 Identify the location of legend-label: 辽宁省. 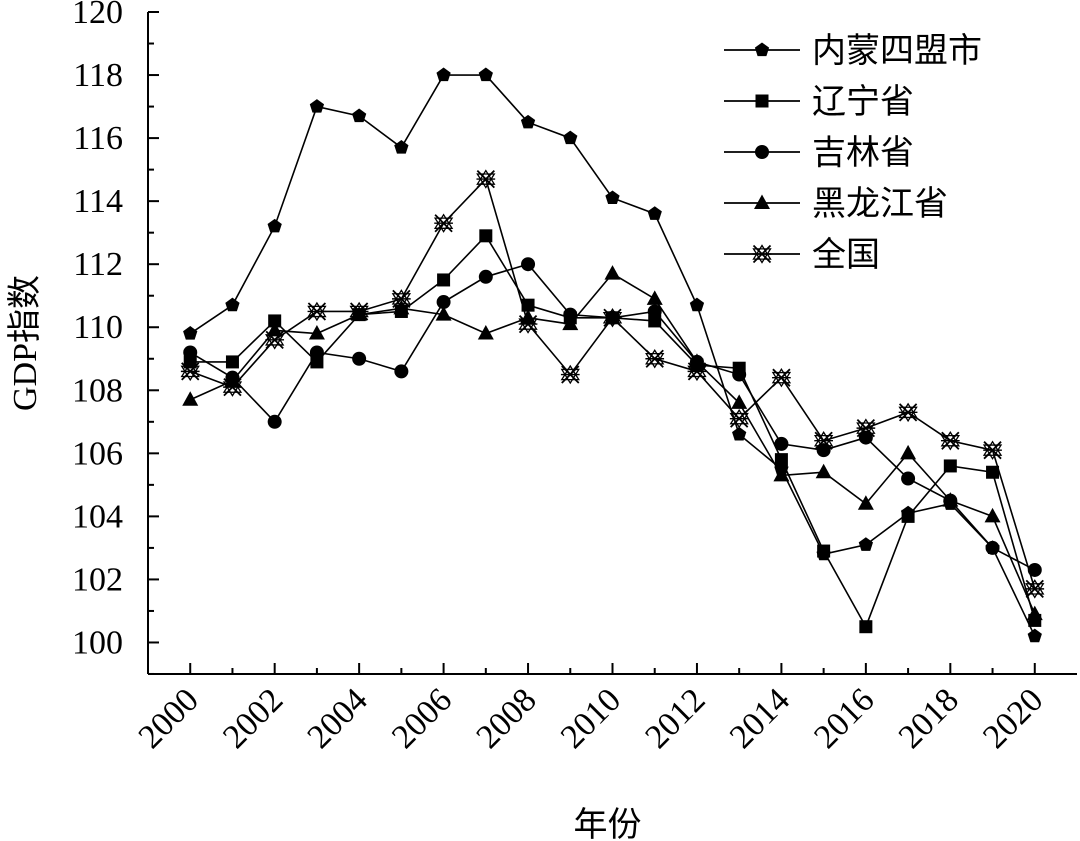
(863, 102).